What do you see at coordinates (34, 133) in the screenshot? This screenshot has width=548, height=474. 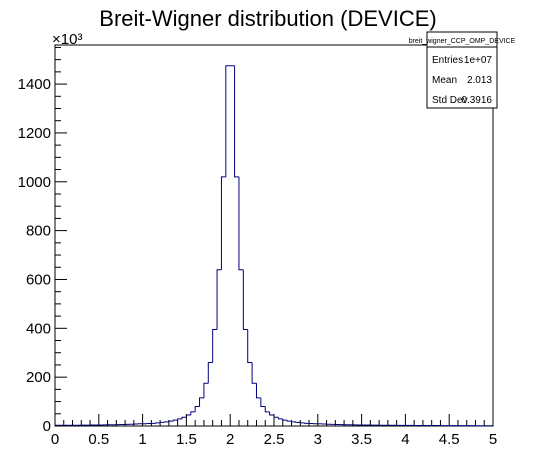 I see `y-tick-label: 1200` at bounding box center [34, 133].